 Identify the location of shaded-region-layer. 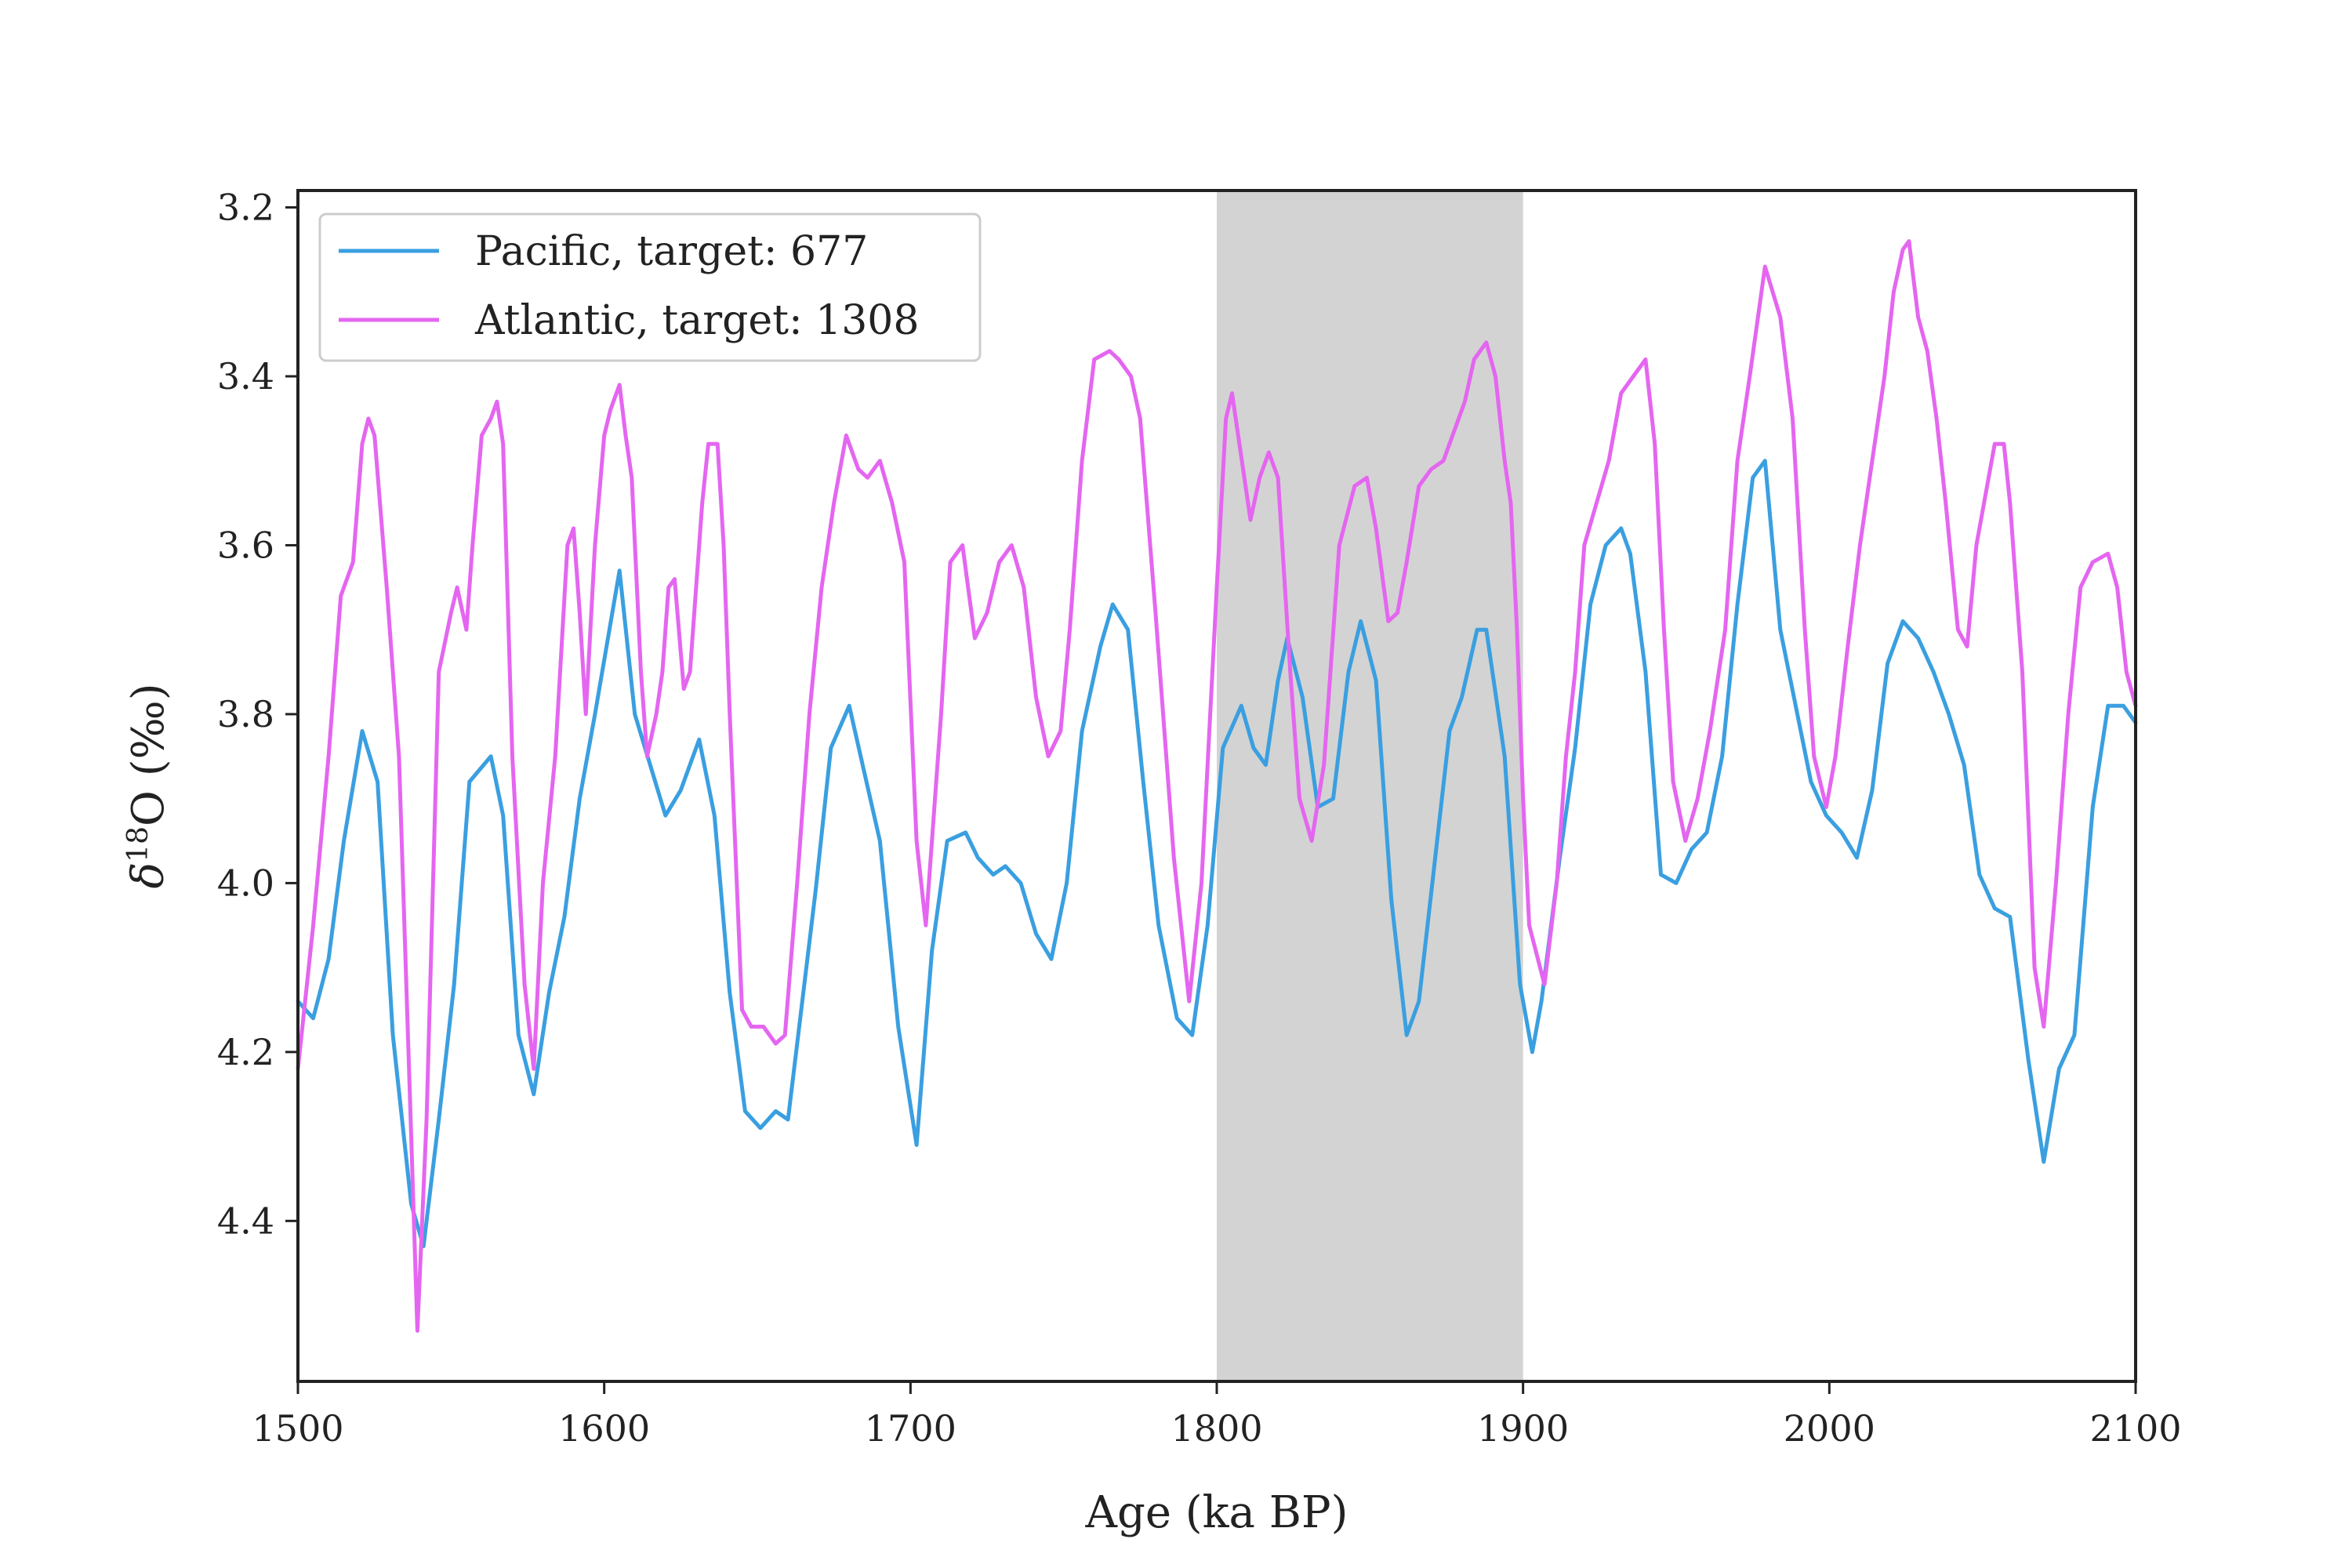
(1370, 786).